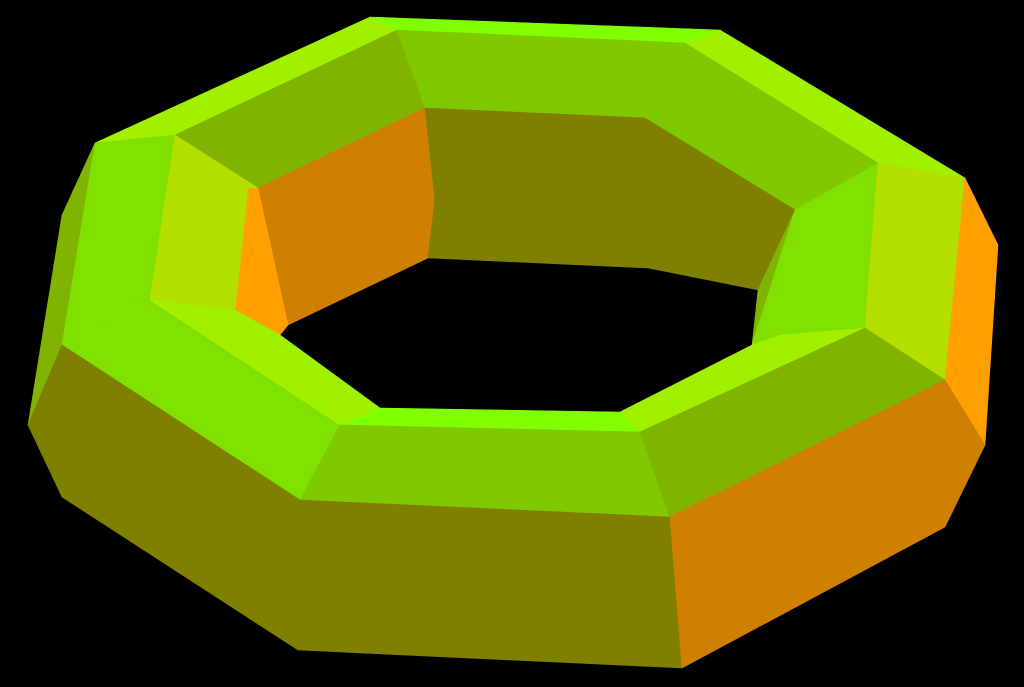 The image size is (1024, 687). Describe the element at coordinates (265, 362) in the screenshot. I see `top-front-inner-left-rim` at that location.